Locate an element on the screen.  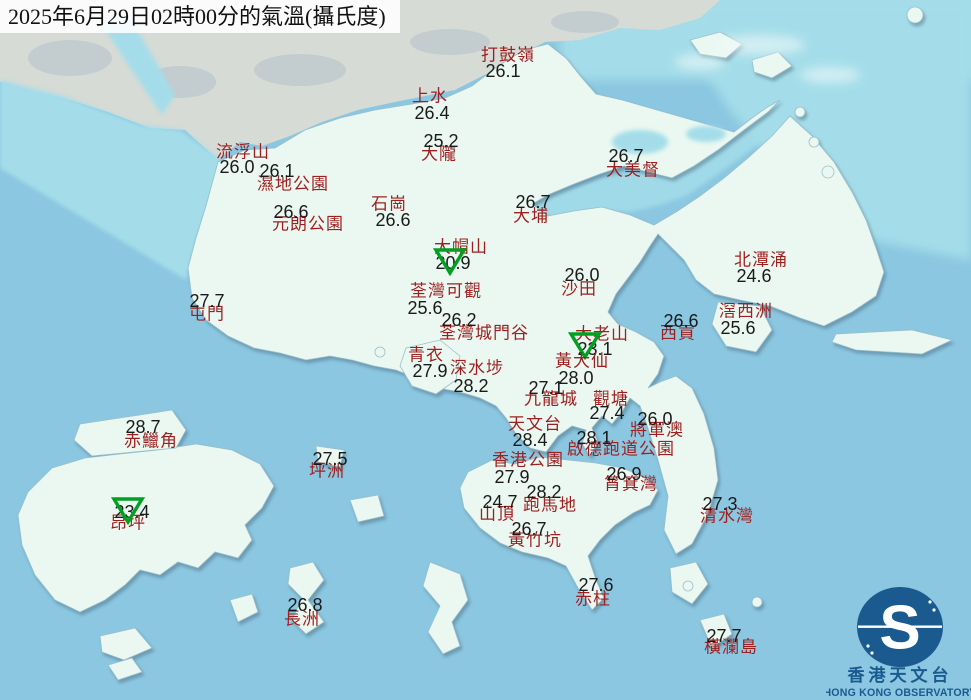
airport-chek-lap-kok is located at coordinates (130, 433).